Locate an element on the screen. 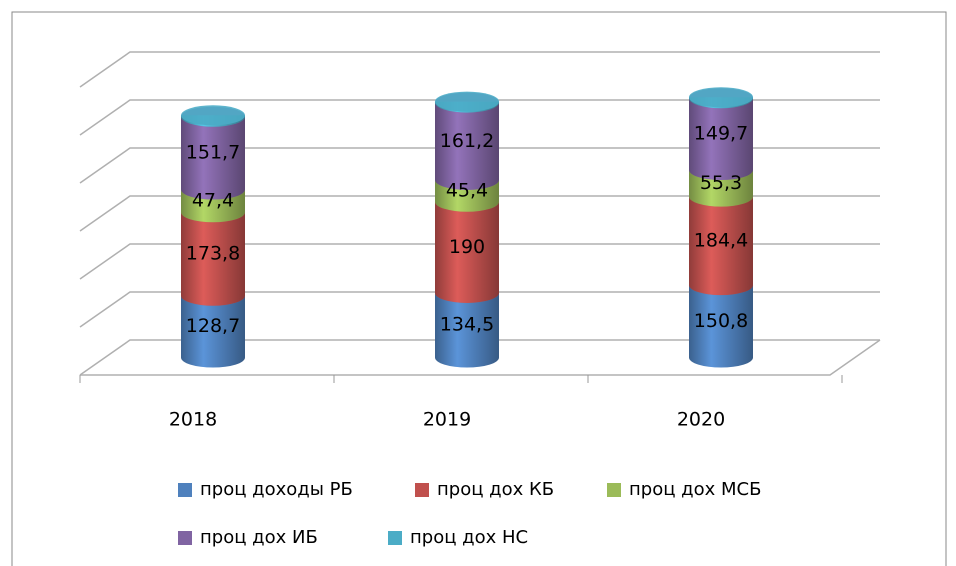  data-label: 128,7 is located at coordinates (213, 326).